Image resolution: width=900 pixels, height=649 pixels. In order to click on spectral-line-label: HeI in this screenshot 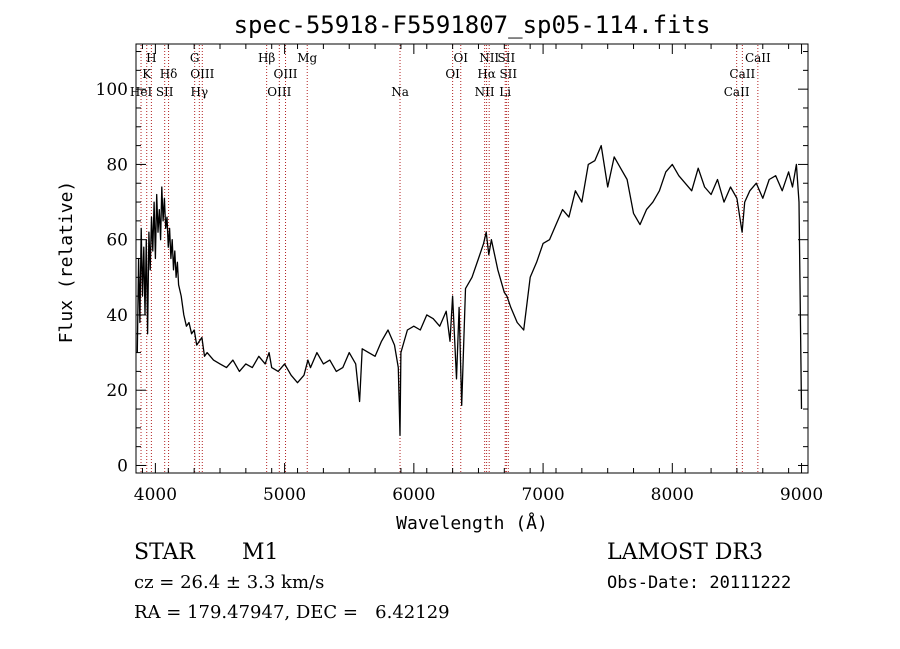, I will do `click(141, 92)`.